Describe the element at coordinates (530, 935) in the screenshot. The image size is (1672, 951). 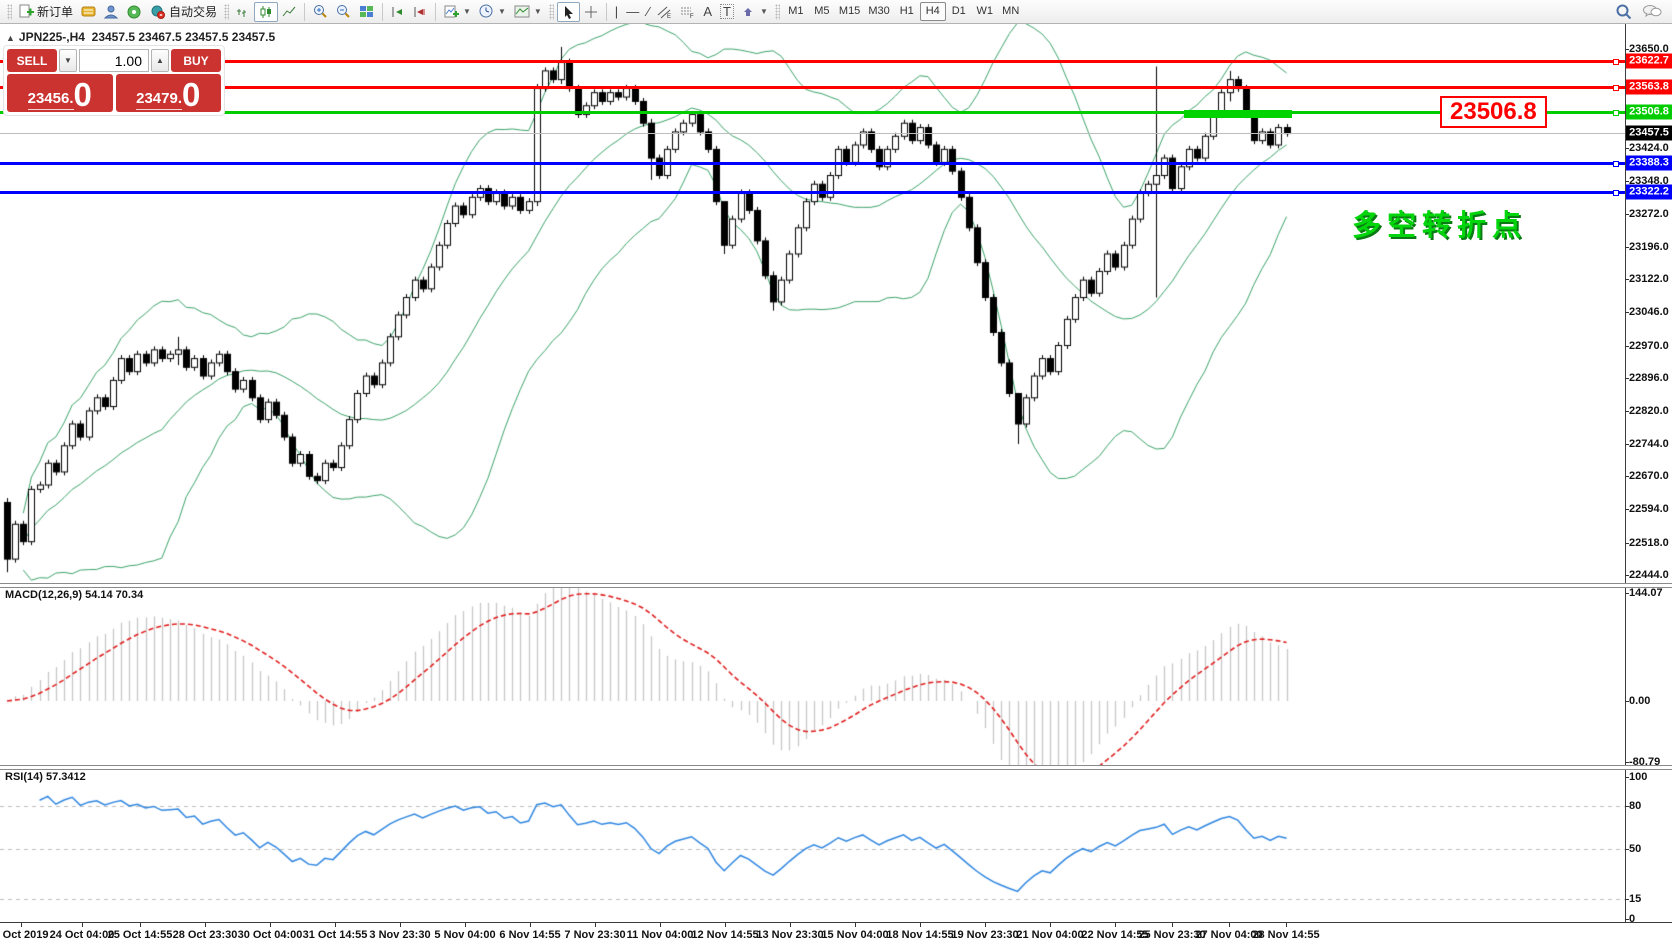
I see `date-label: 6 Nov 14:55` at that location.